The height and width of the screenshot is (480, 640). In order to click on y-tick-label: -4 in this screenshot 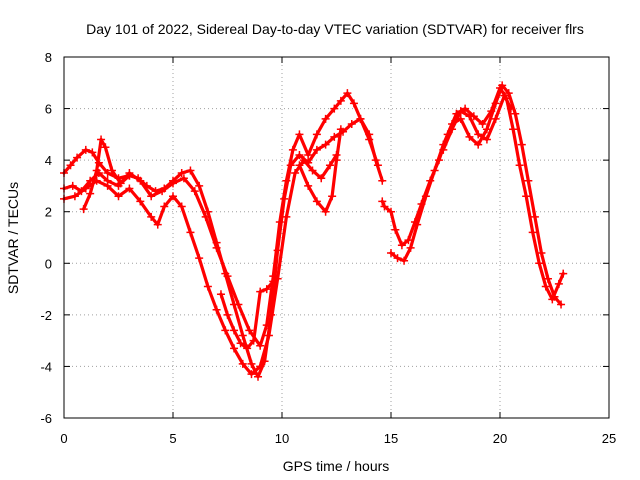, I will do `click(46, 366)`.